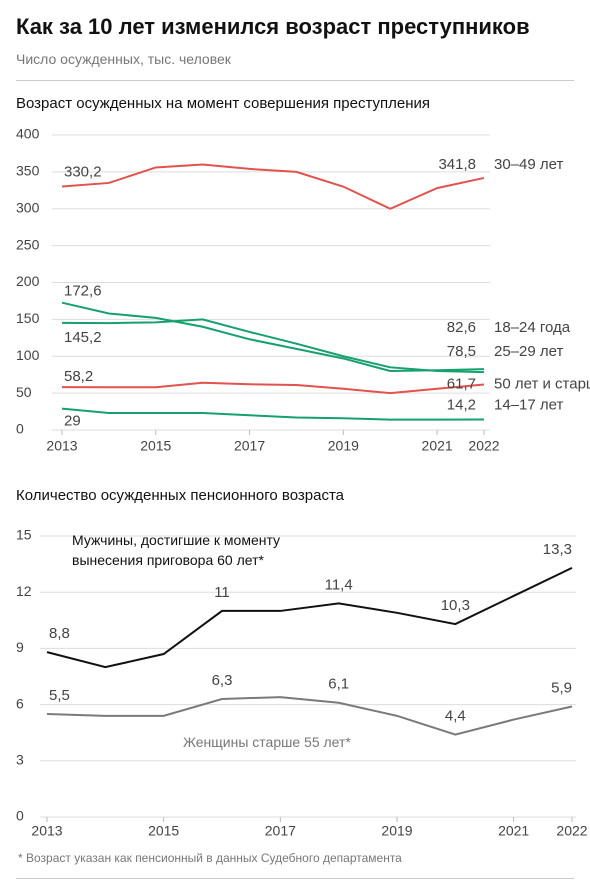  Describe the element at coordinates (83, 171) in the screenshot. I see `data-label: 330,2` at that location.